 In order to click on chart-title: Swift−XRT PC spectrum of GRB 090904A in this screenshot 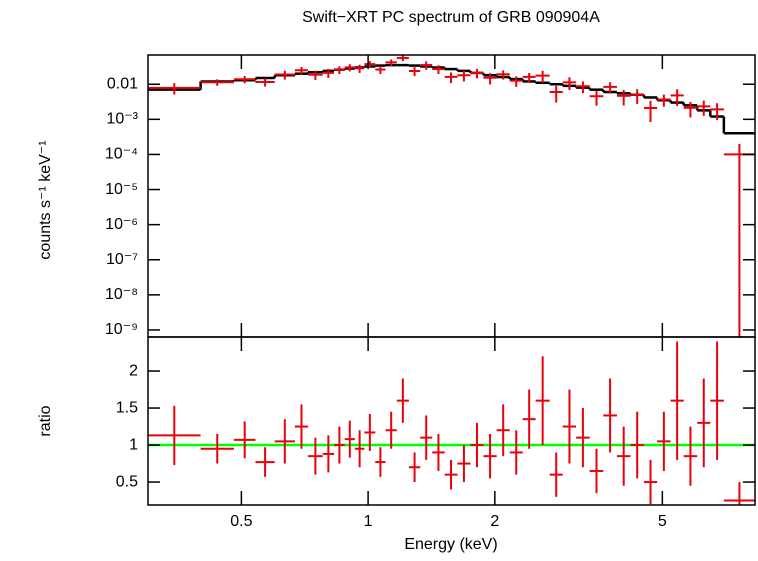, I will do `click(451, 17)`.